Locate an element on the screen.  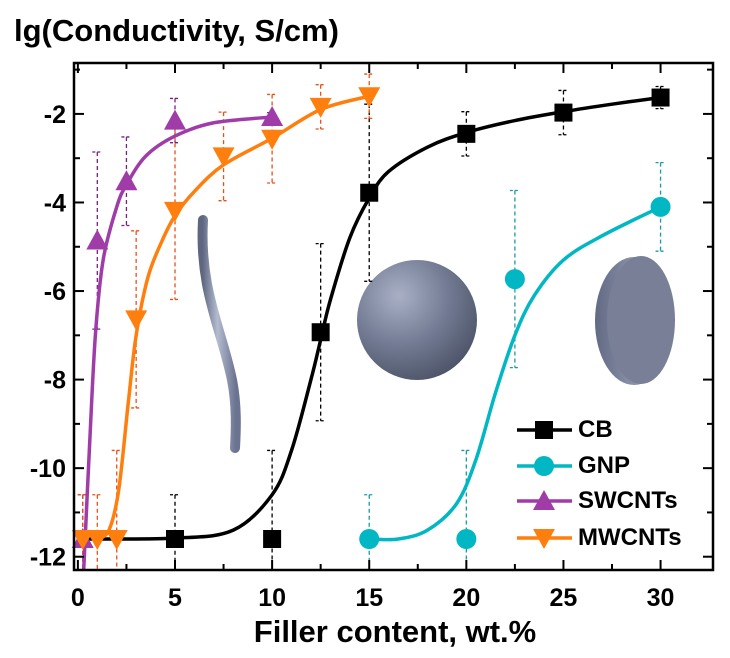
x-tick-label: 0 is located at coordinates (78, 598).